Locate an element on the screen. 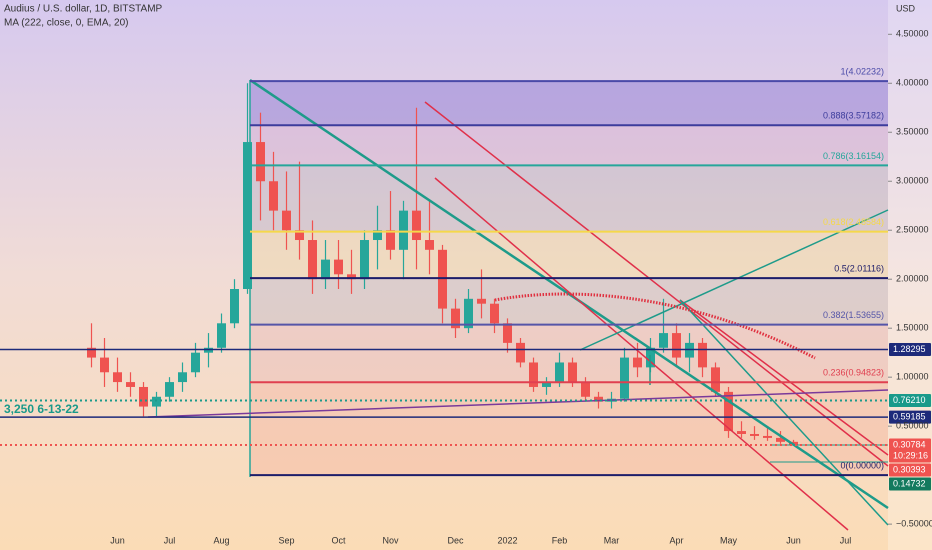 Image resolution: width=932 pixels, height=550 pixels. y-tick-label: 1.50000 is located at coordinates (912, 328).